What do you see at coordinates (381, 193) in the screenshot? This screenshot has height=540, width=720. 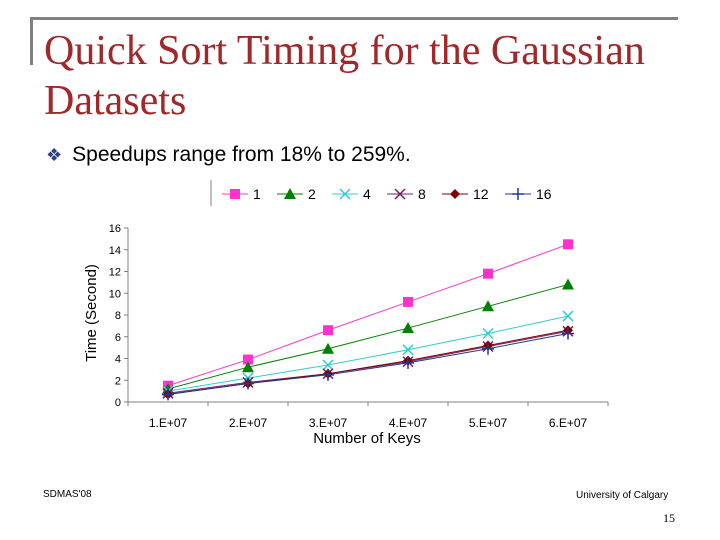 I see `chart-legend: 1 2 4 8 12 16` at bounding box center [381, 193].